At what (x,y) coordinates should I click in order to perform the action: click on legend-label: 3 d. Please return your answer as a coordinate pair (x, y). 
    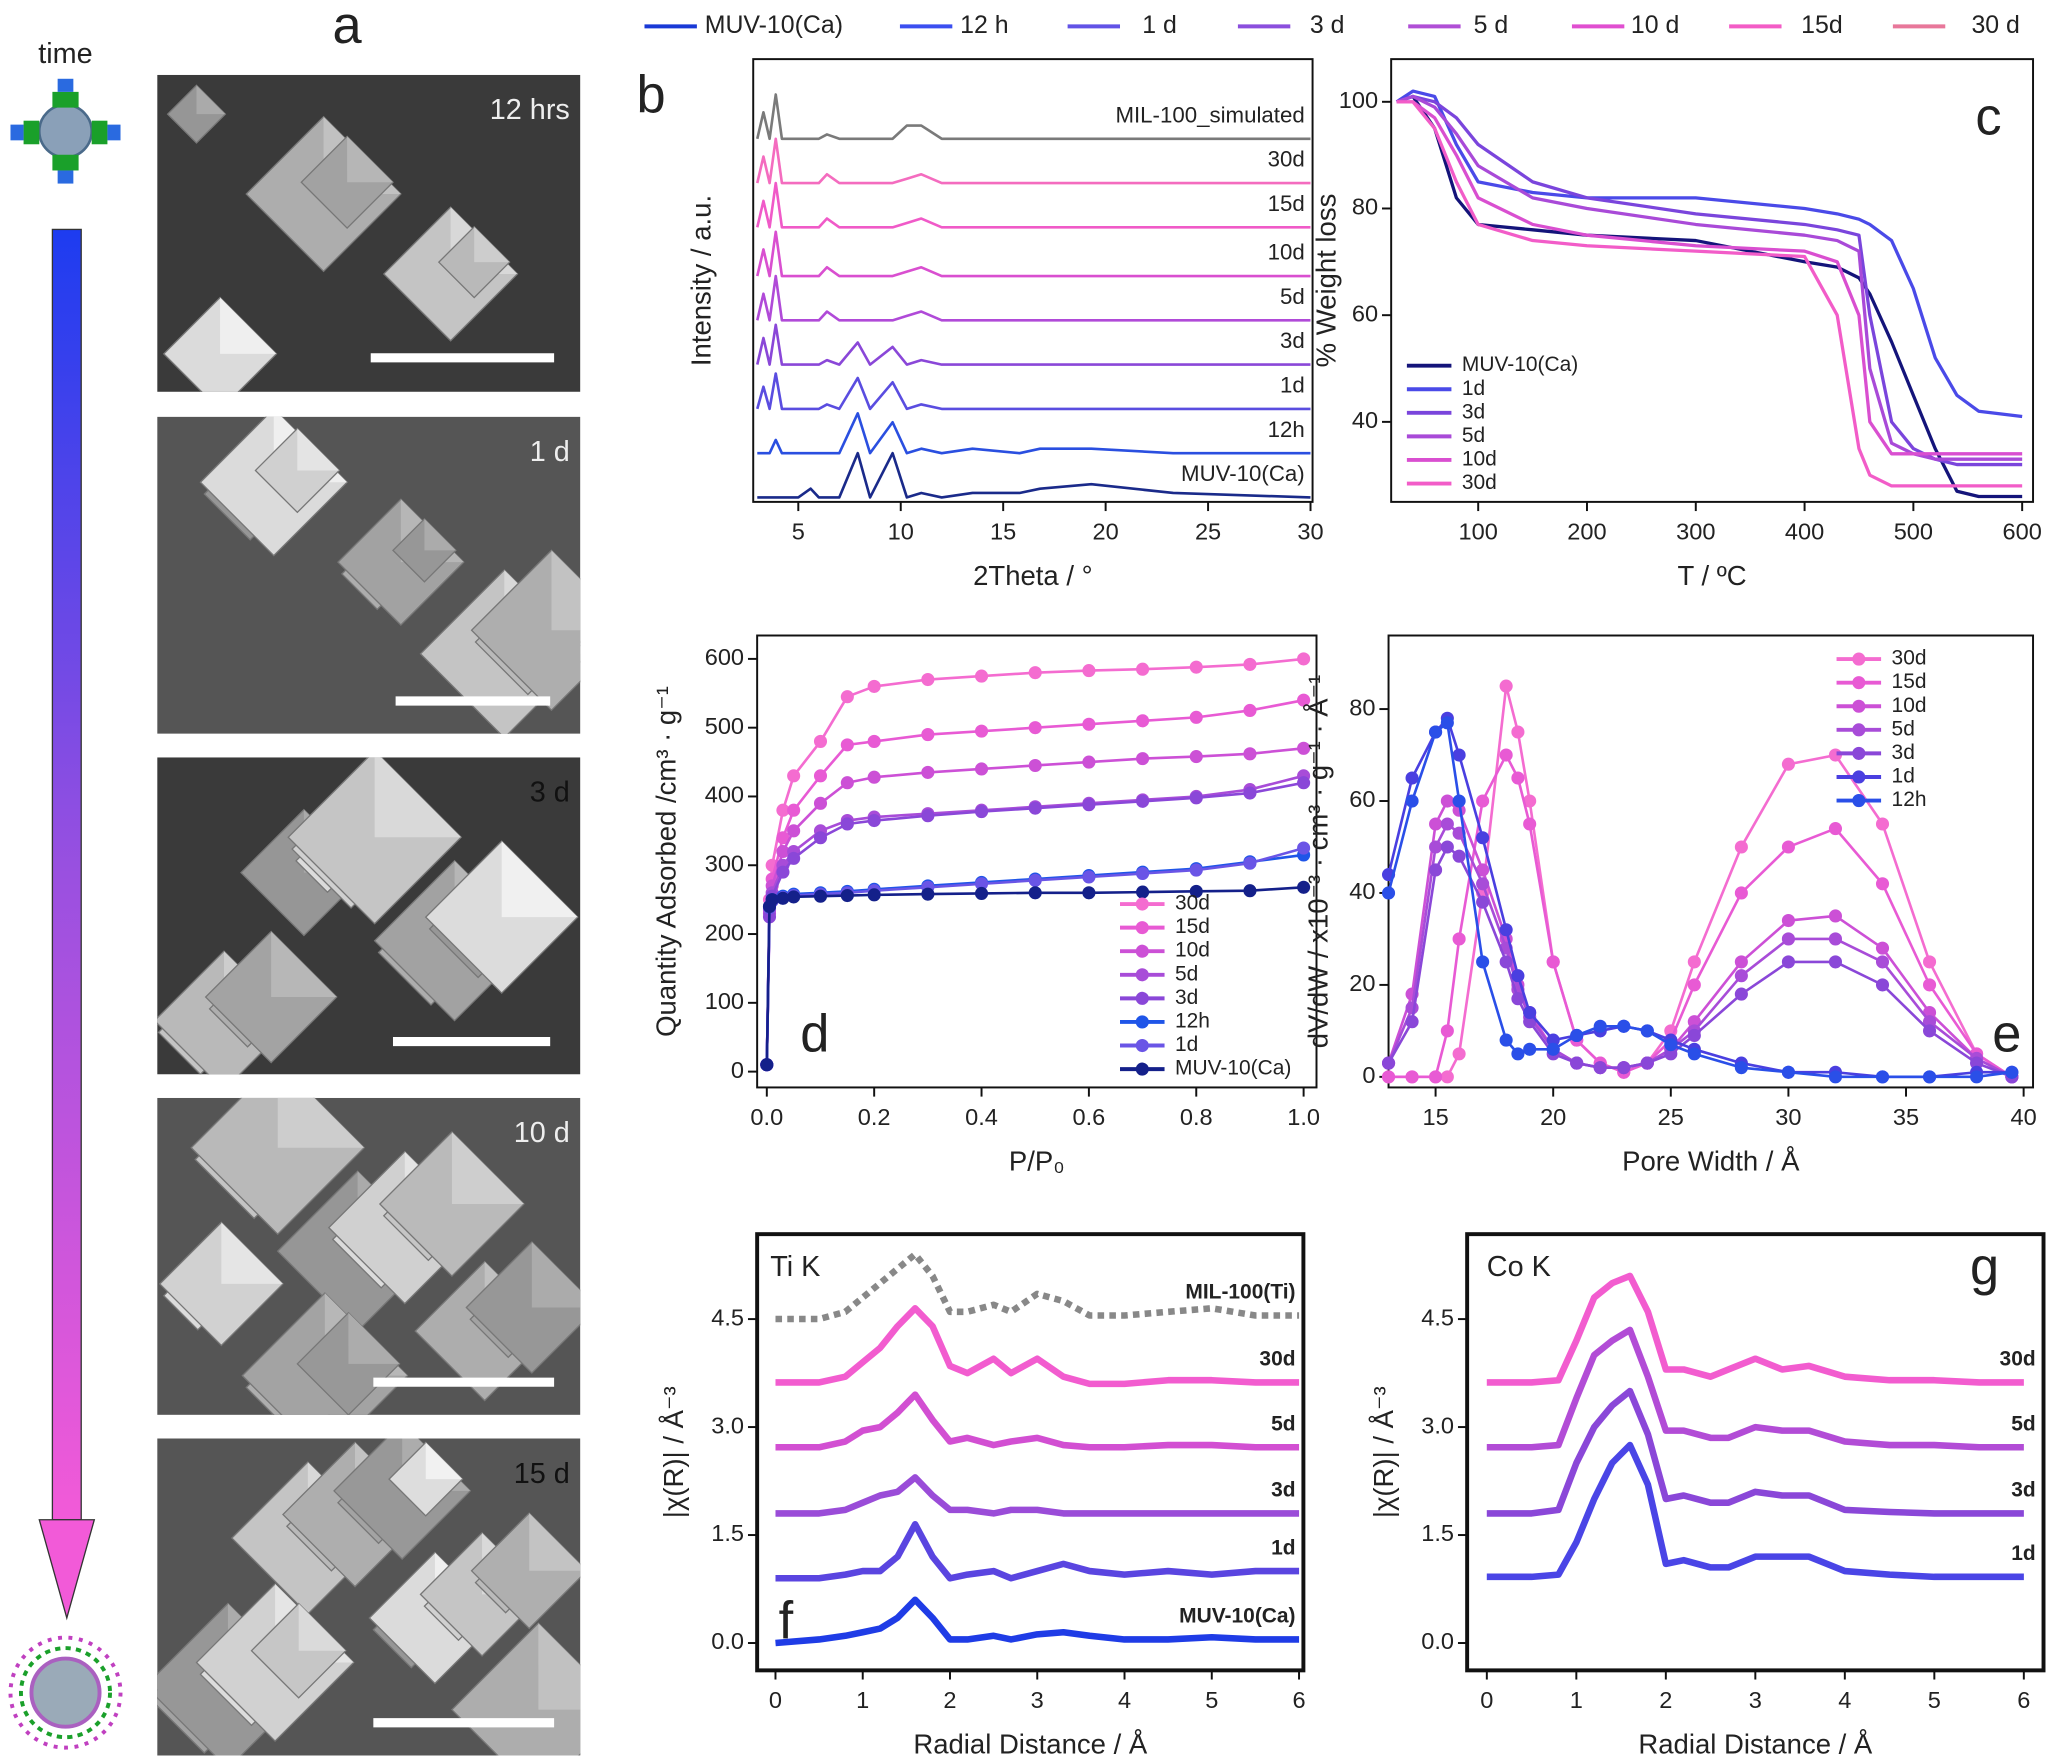
    Looking at the image, I should click on (1327, 25).